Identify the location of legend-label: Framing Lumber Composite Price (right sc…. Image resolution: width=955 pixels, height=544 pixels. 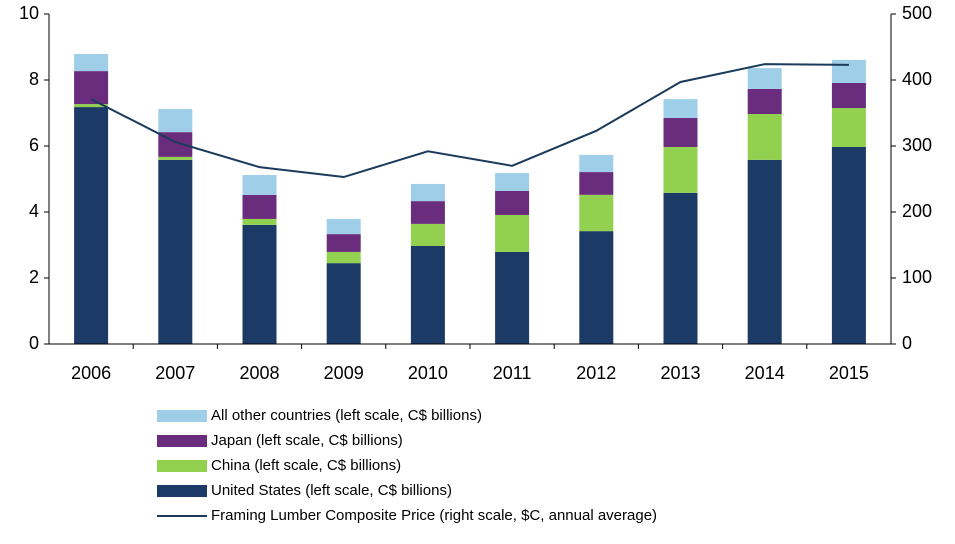
(434, 515).